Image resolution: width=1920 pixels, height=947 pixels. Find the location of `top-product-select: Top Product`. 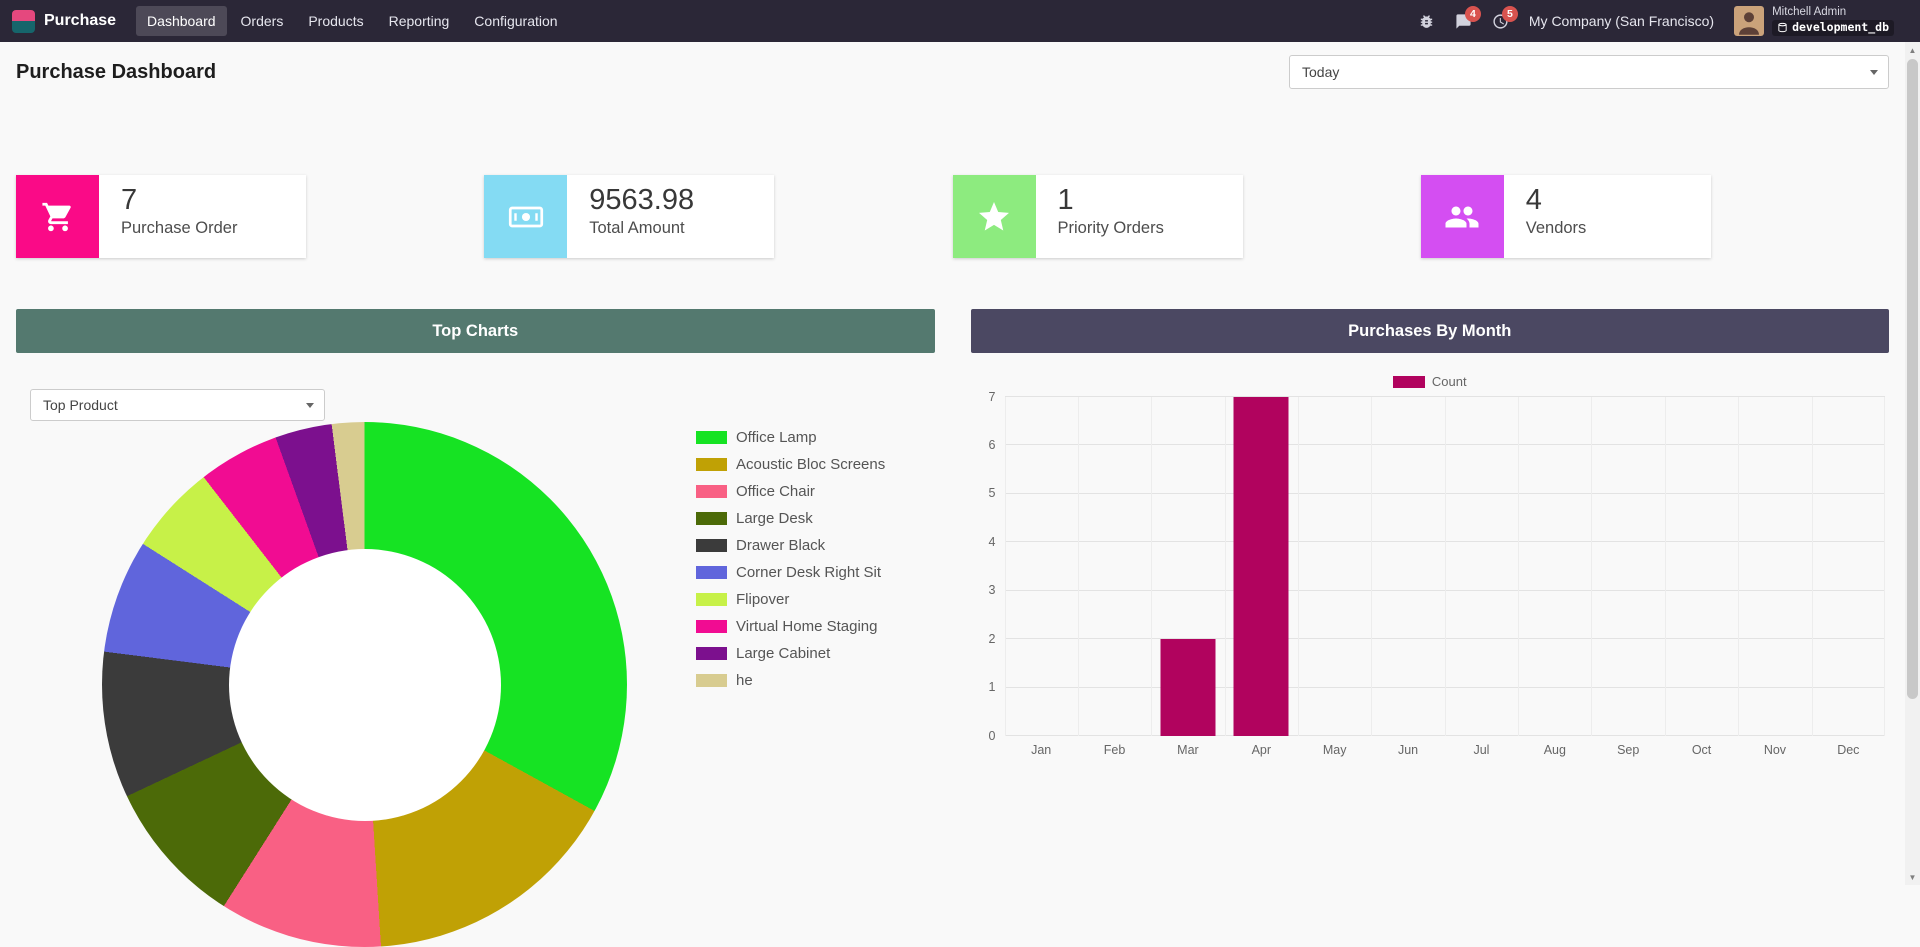

top-product-select: Top Product is located at coordinates (177, 405).